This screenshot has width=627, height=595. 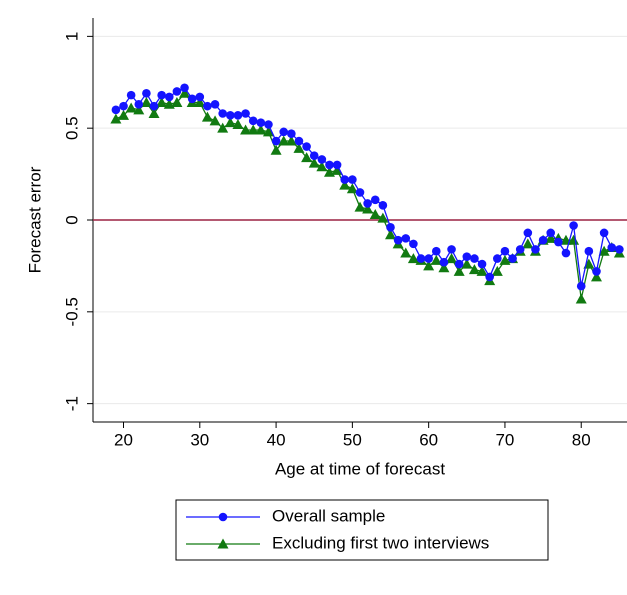 I want to click on legend-label: Excluding first two interviews, so click(x=380, y=542).